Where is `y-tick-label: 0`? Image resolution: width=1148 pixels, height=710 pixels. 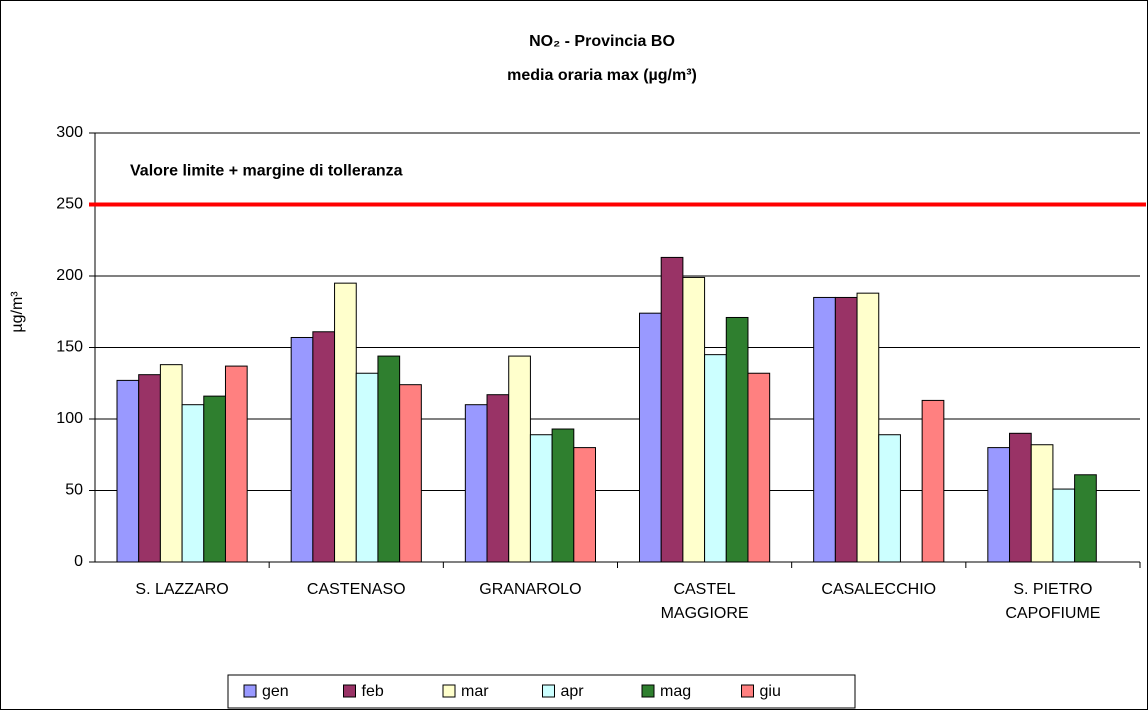
y-tick-label: 0 is located at coordinates (78, 561).